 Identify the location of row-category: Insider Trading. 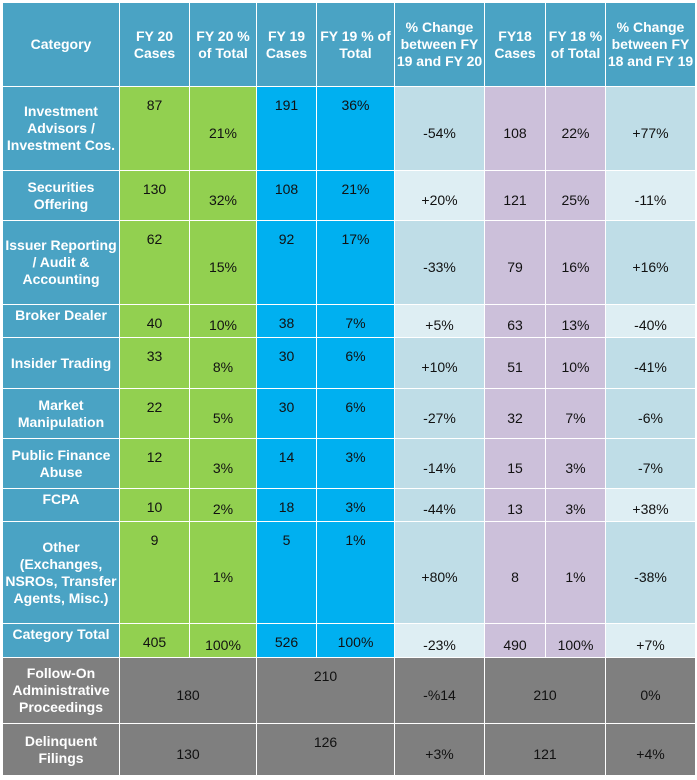
(61, 363).